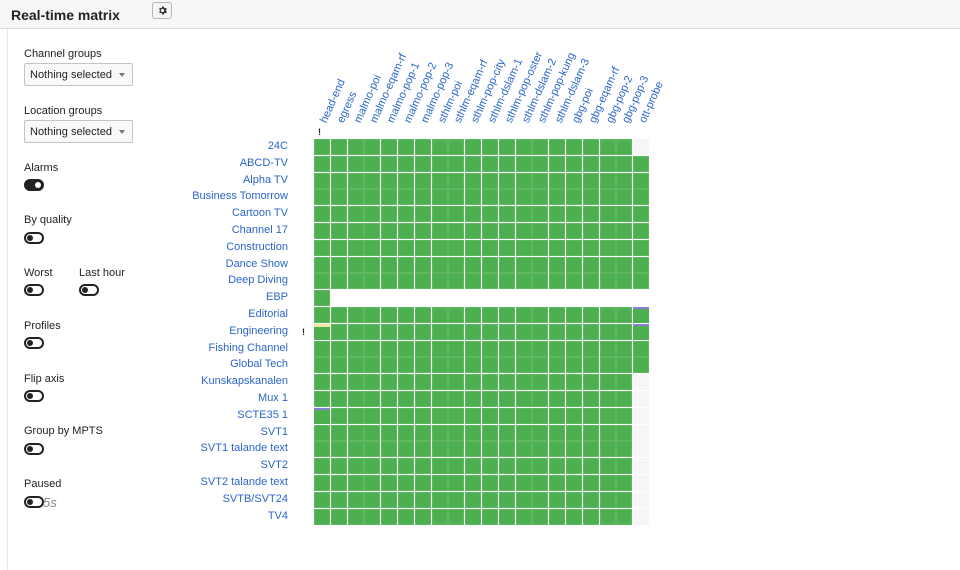  What do you see at coordinates (34, 396) in the screenshot?
I see `flip-axis-toggle` at bounding box center [34, 396].